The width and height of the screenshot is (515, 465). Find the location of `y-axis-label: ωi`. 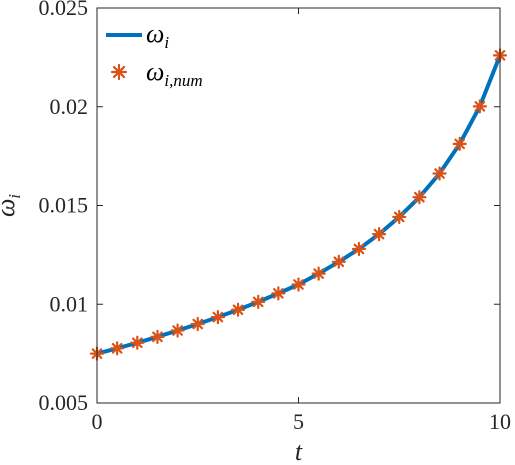

y-axis-label: ωi is located at coordinates (12, 205).